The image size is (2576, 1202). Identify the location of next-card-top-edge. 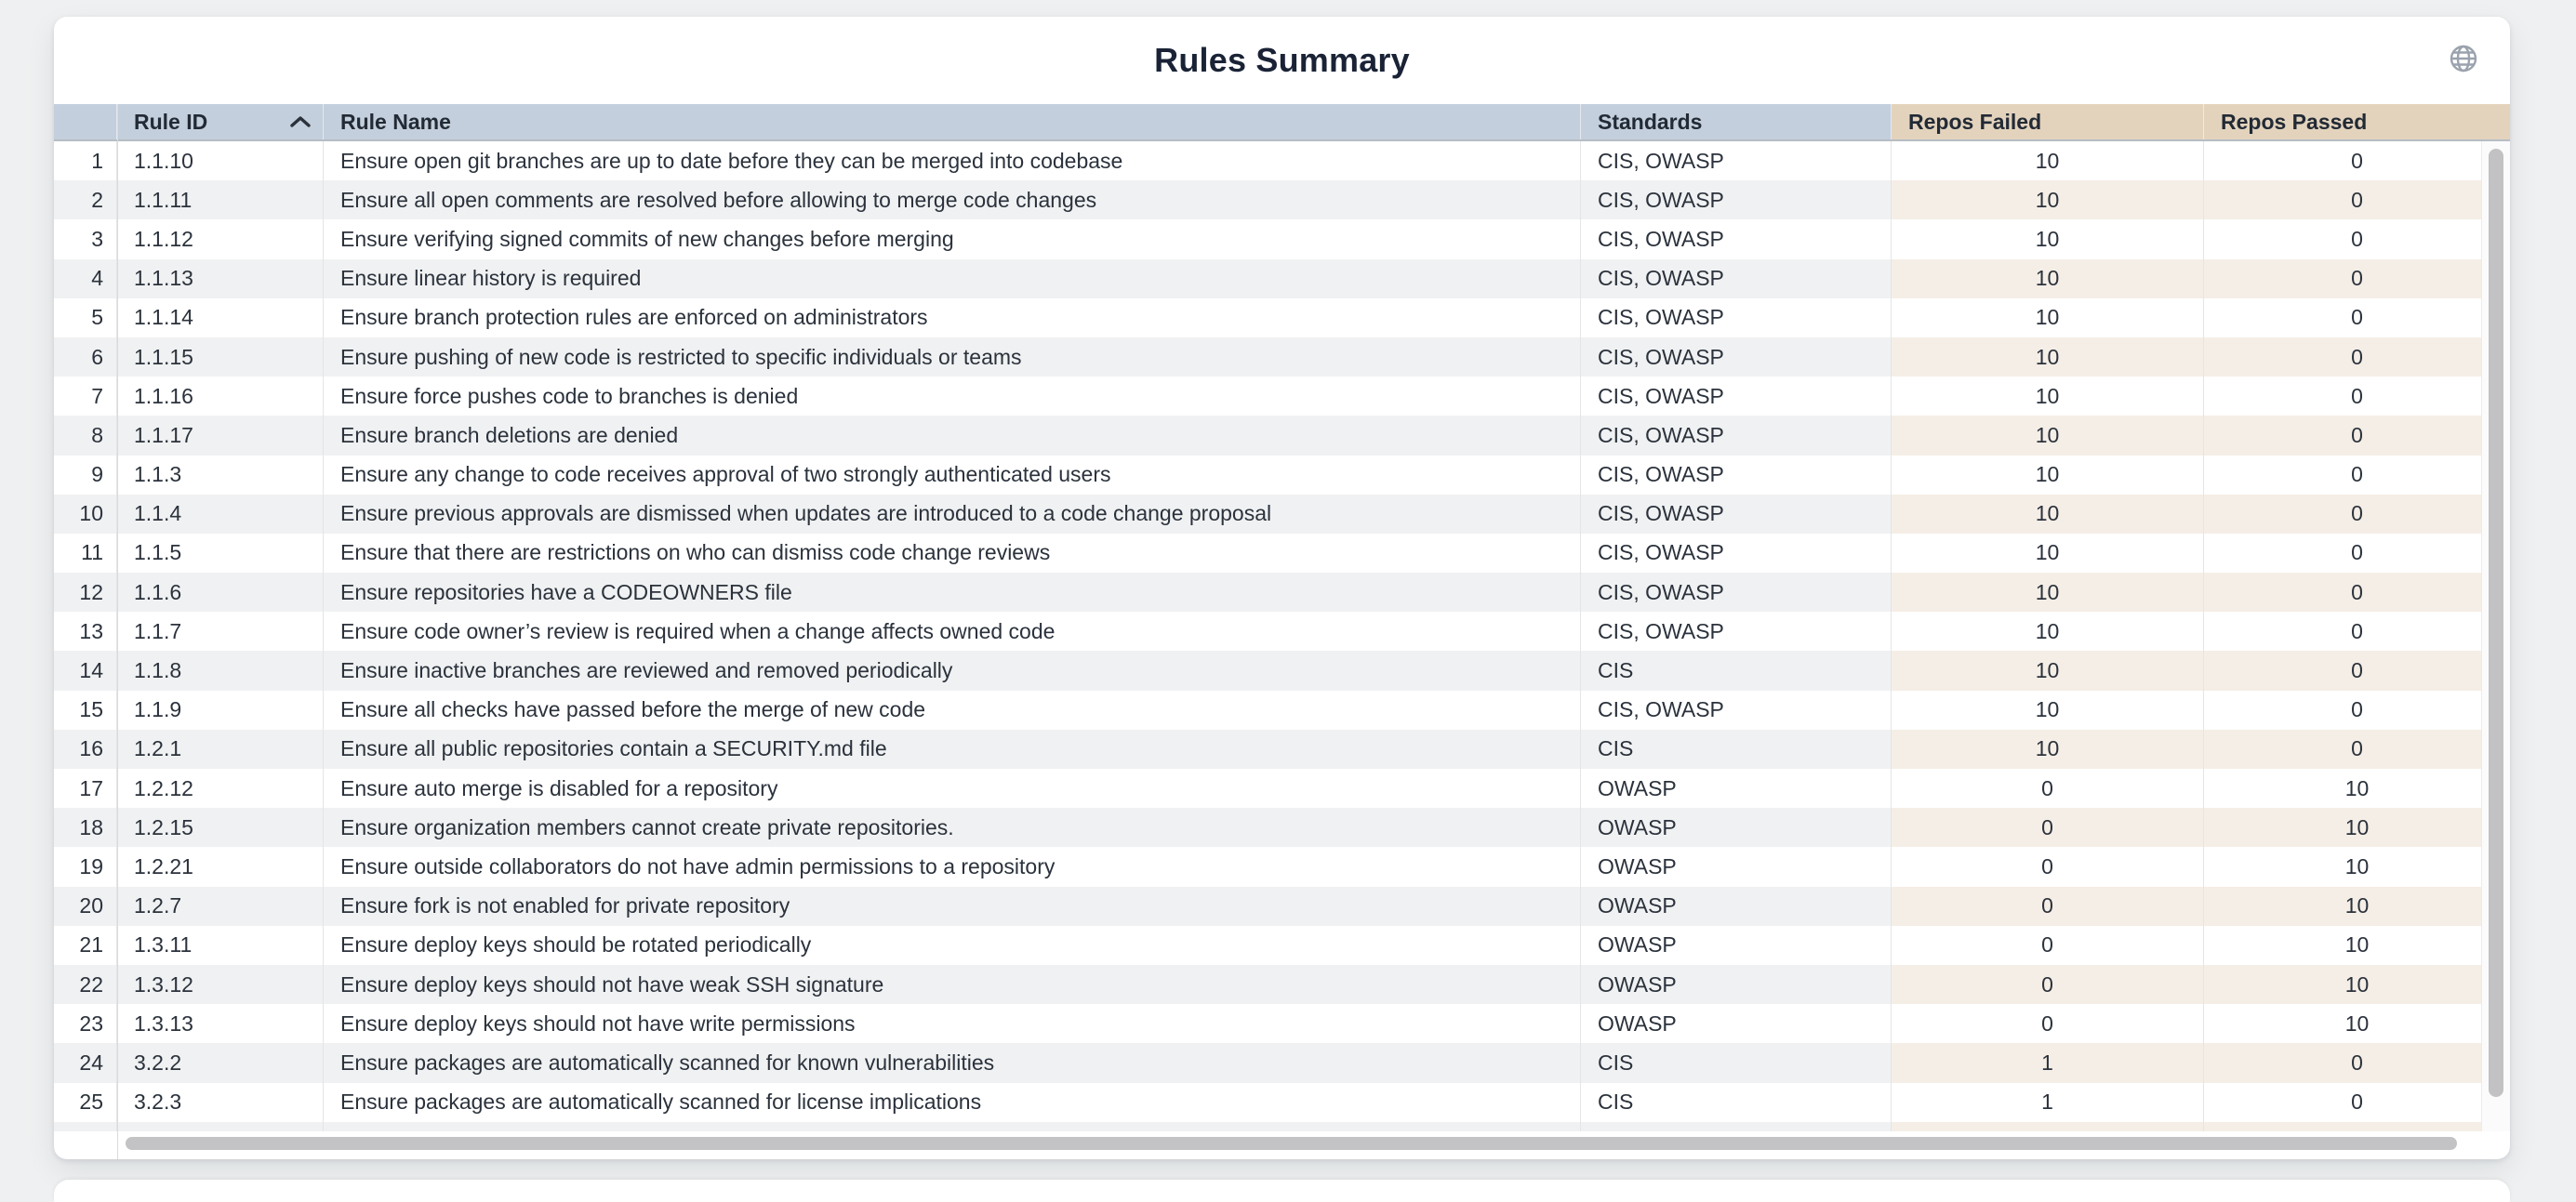
(1282, 1191).